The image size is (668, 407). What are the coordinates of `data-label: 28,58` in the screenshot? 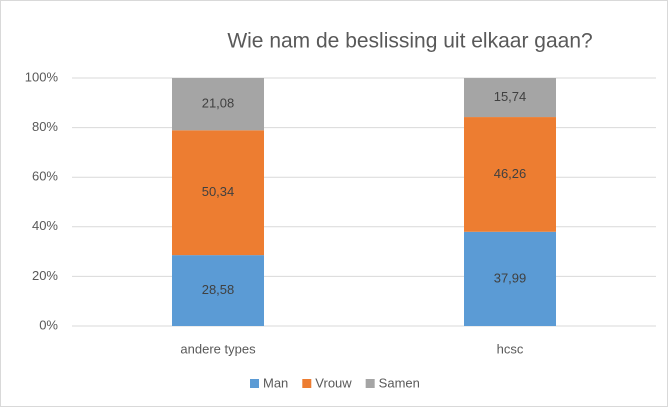 It's located at (218, 289).